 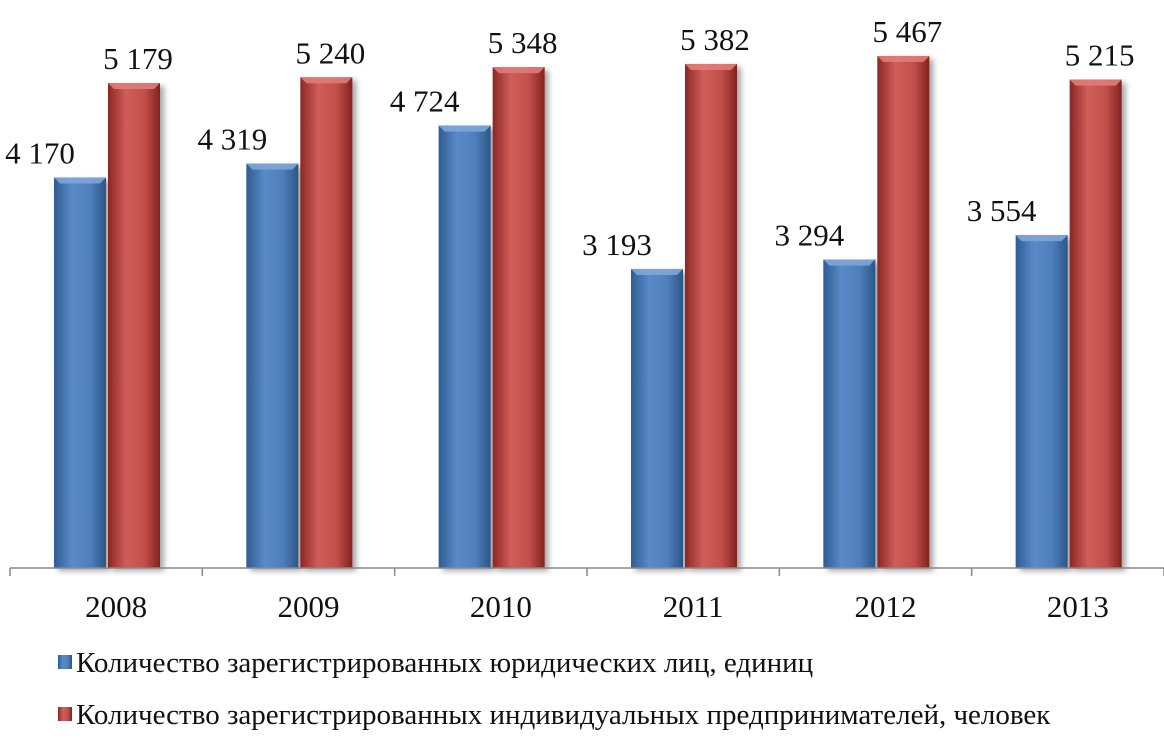 I want to click on x-tick-label-2010: 2010, so click(x=501, y=606).